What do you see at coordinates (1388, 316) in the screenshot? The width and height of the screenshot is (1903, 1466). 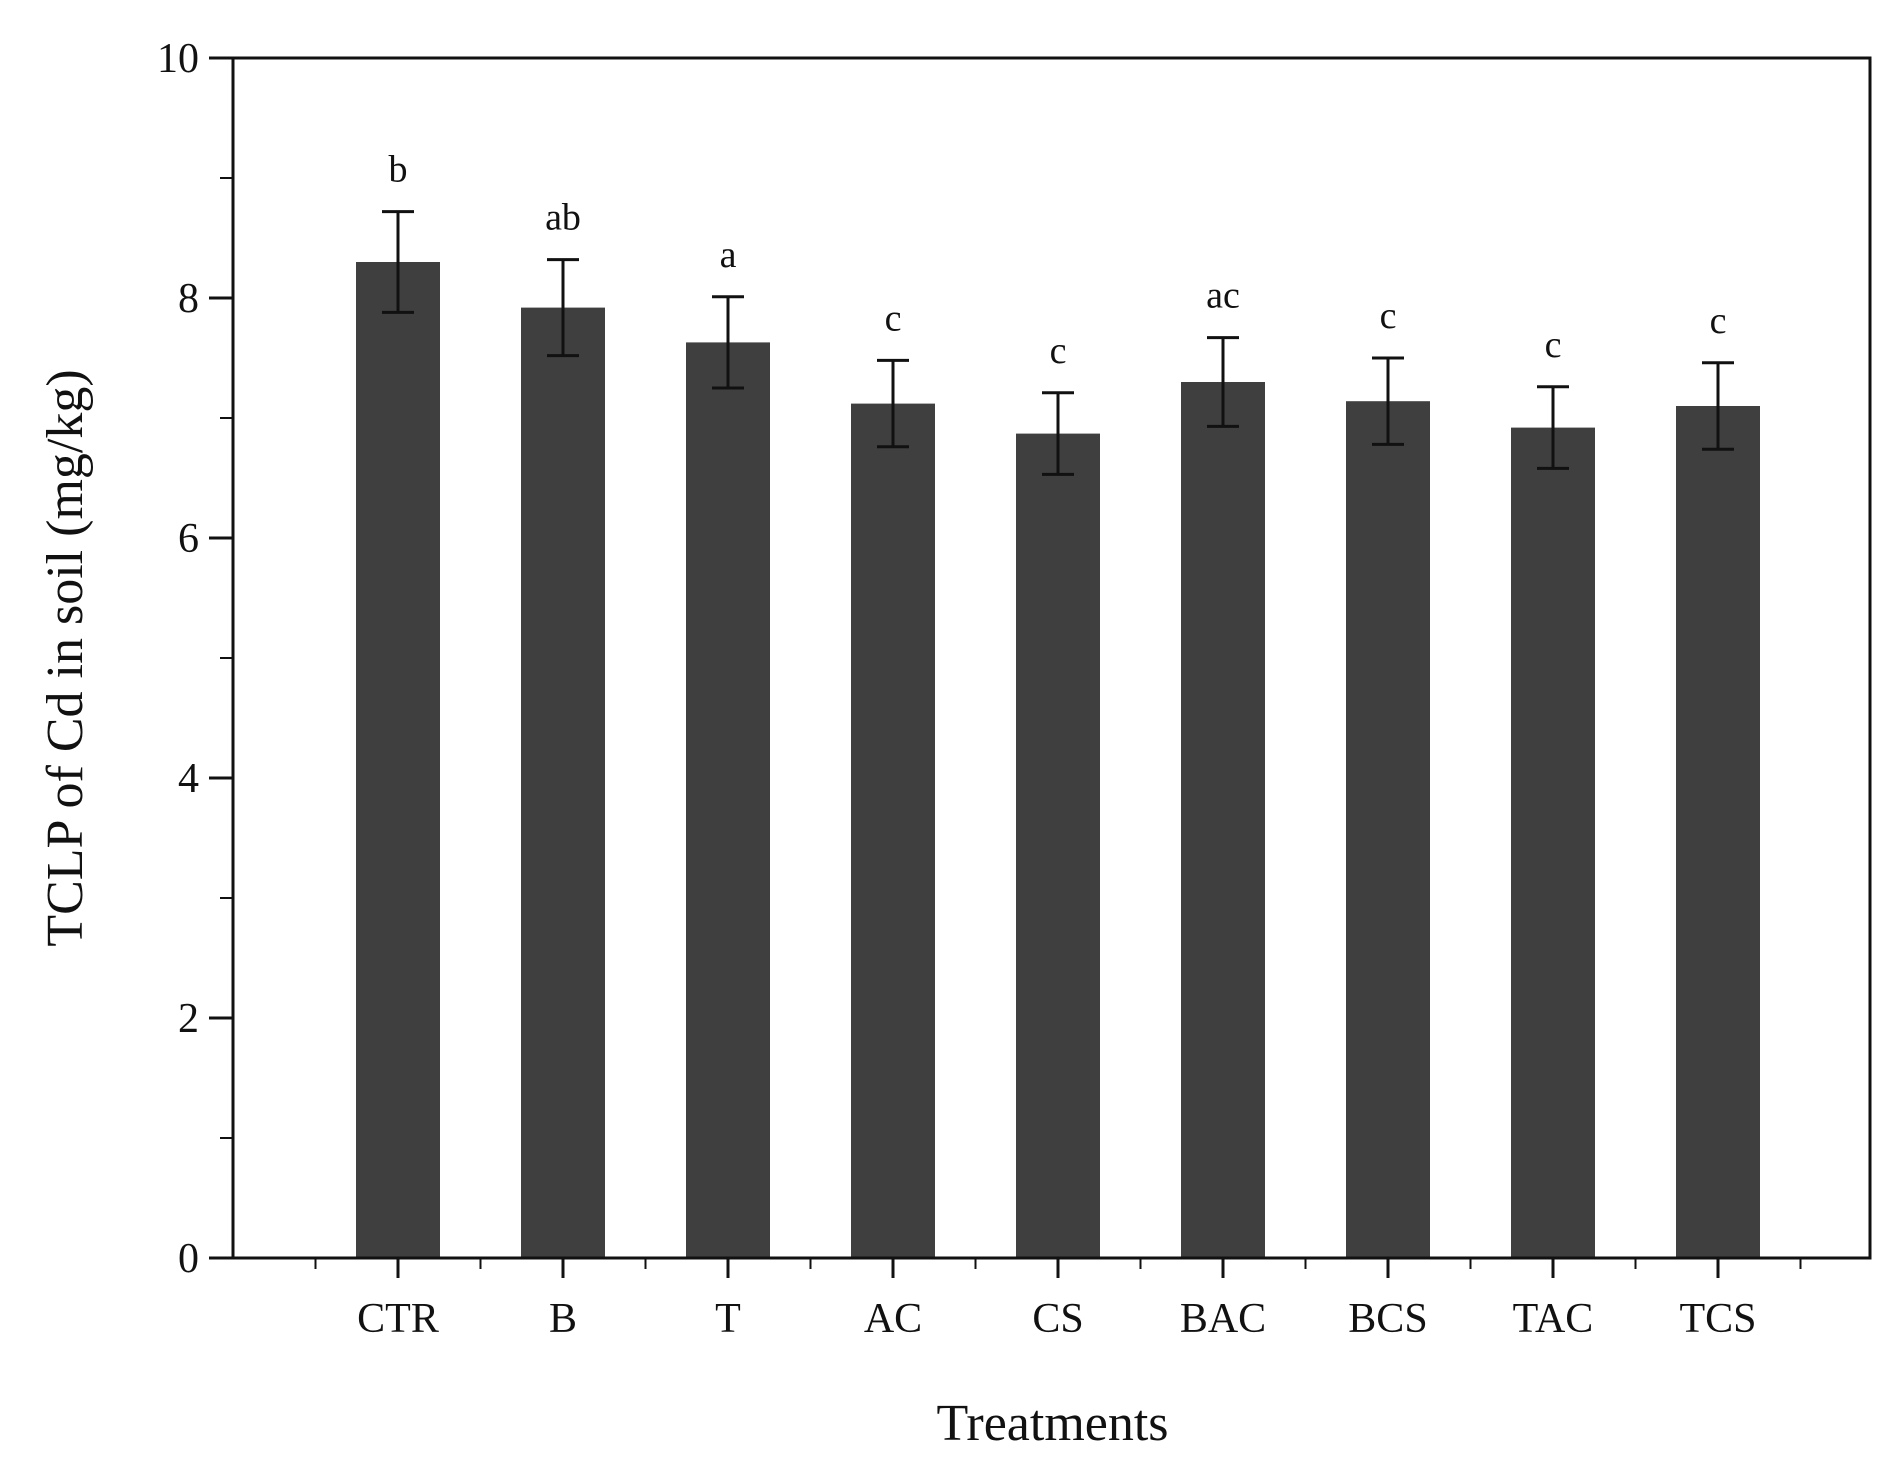 I see `significance-label-bcs: c` at bounding box center [1388, 316].